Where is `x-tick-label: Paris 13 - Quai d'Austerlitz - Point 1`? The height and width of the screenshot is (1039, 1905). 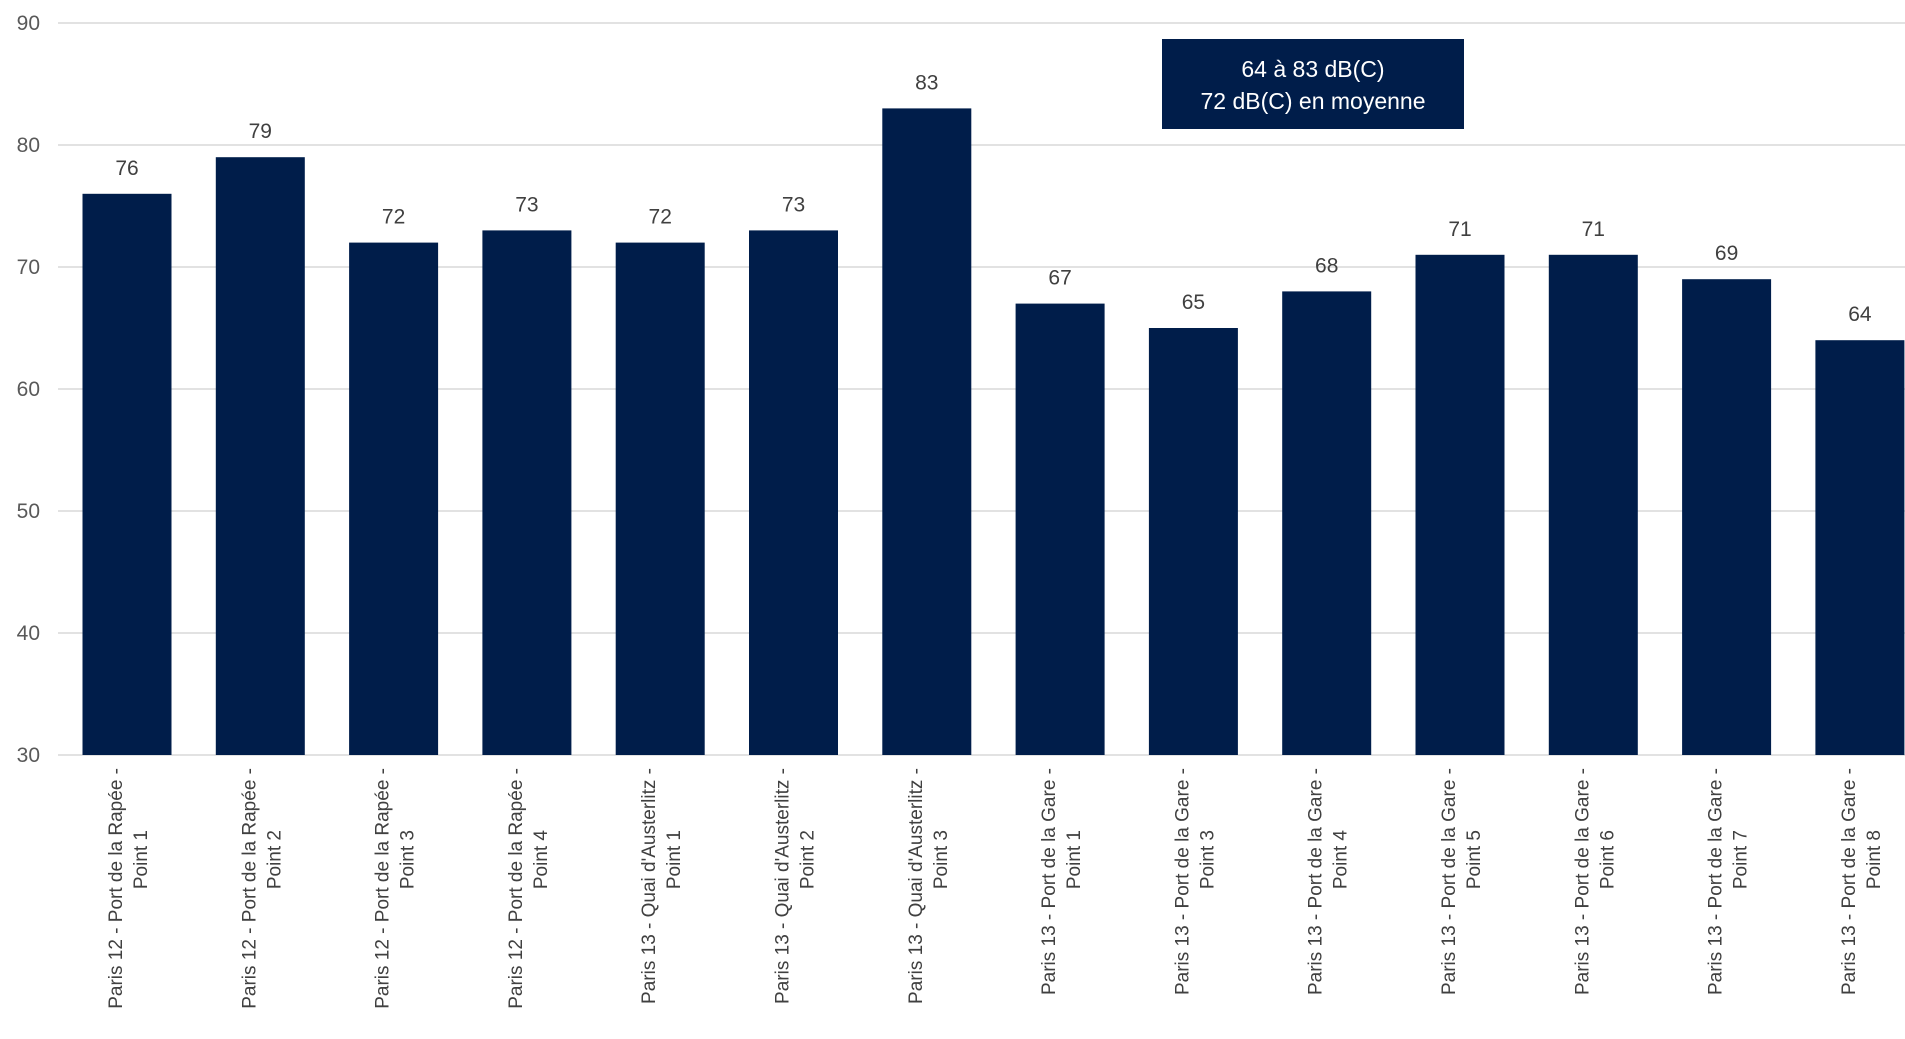
x-tick-label: Paris 13 - Quai d'Austerlitz - Point 1 is located at coordinates (662, 886).